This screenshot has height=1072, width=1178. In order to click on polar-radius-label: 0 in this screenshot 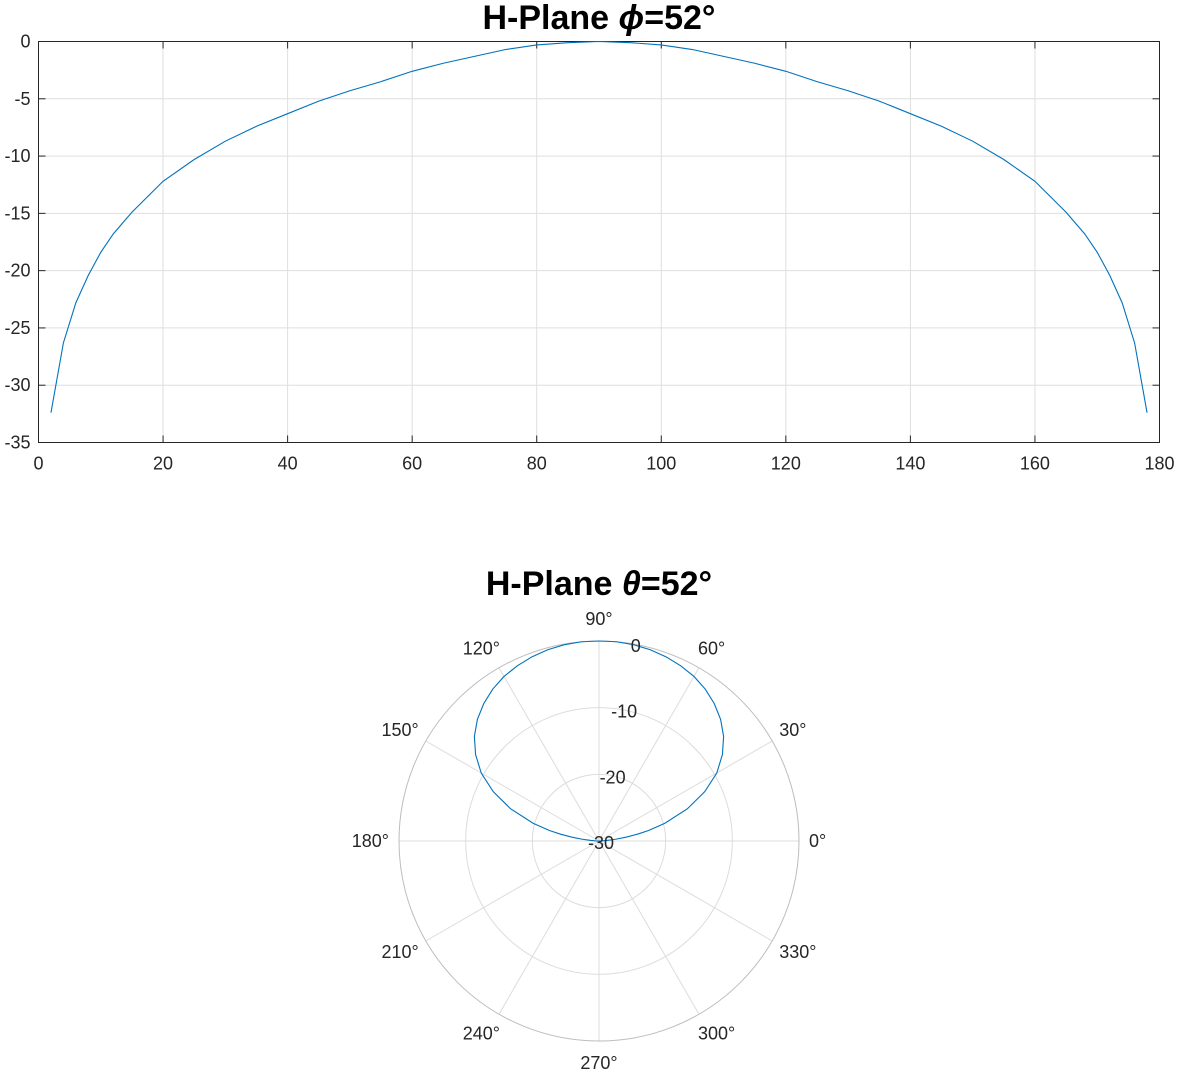, I will do `click(636, 646)`.